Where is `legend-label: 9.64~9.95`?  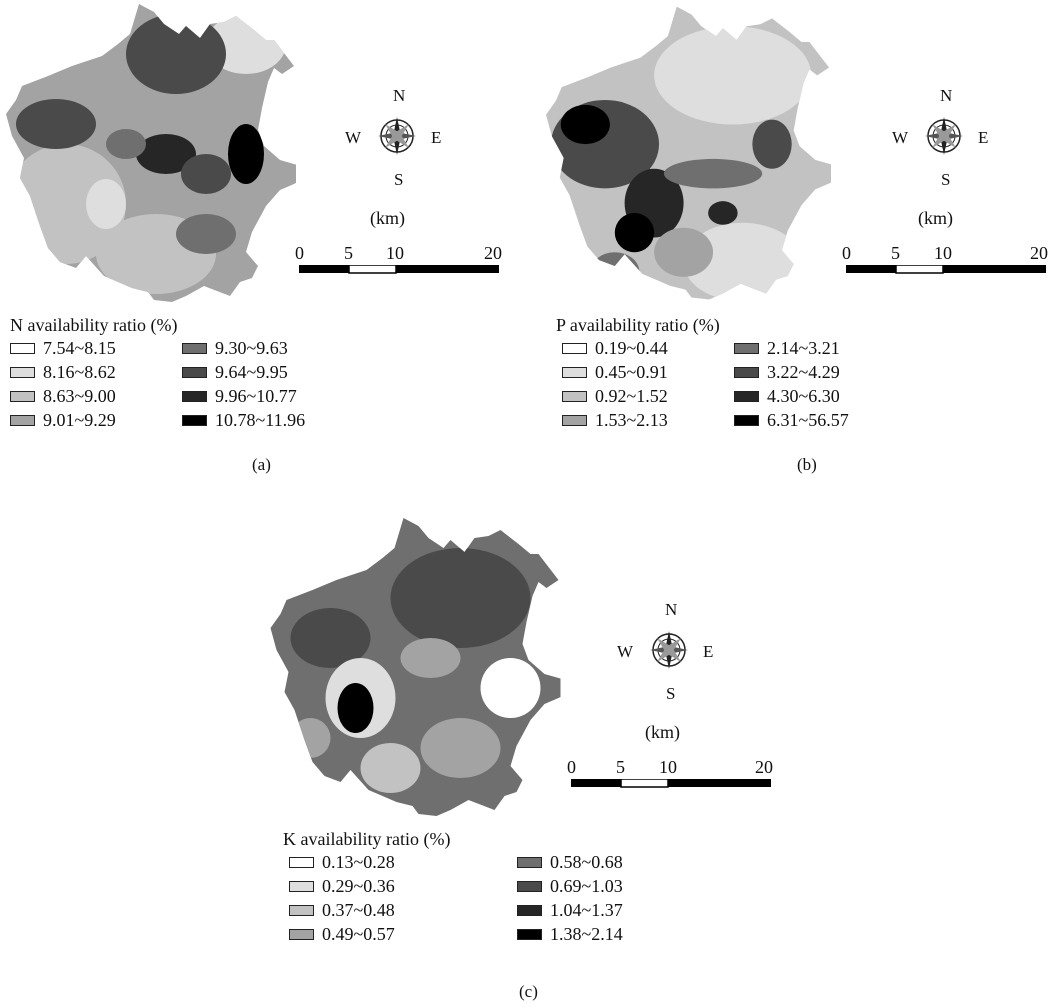 legend-label: 9.64~9.95 is located at coordinates (251, 372).